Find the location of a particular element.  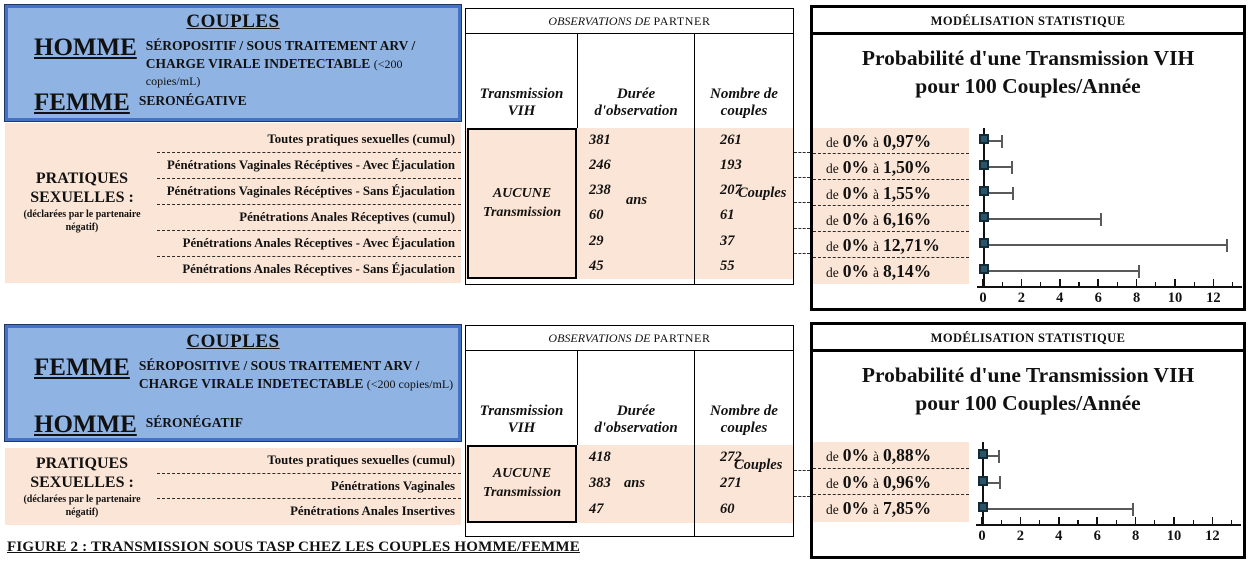

chart-x-axis is located at coordinates (1110, 287).